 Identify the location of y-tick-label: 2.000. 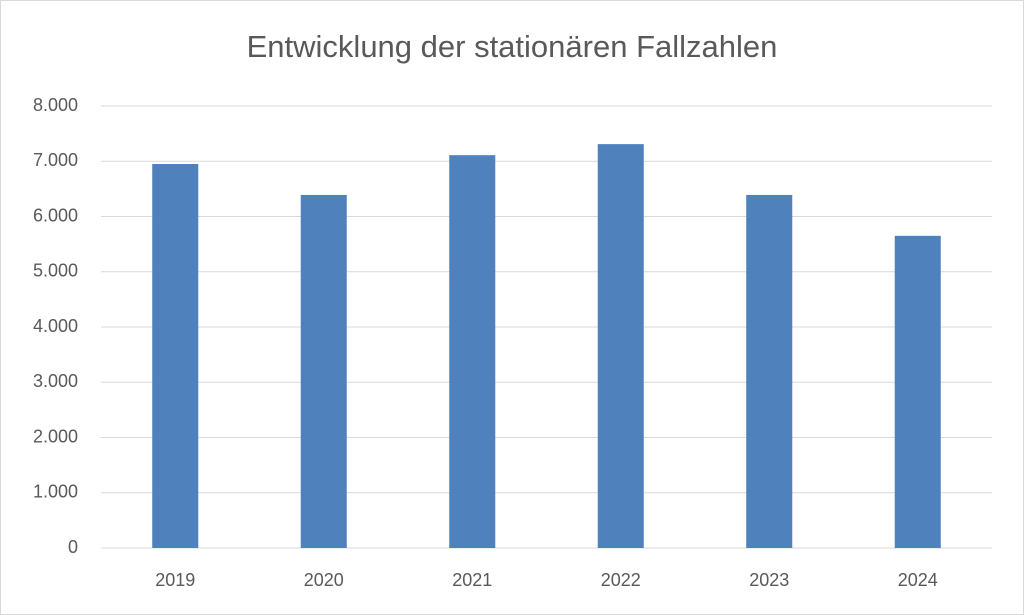
(55, 436).